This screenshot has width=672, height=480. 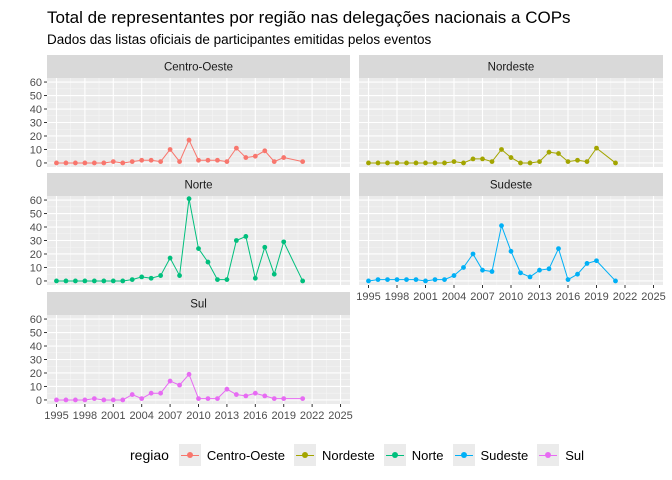 I want to click on x-tick-label: 2025, so click(x=340, y=416).